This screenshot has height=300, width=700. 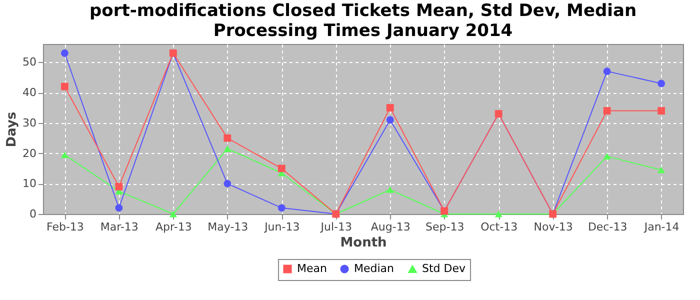 I want to click on x-tick-label: Dec-13, so click(x=608, y=227).